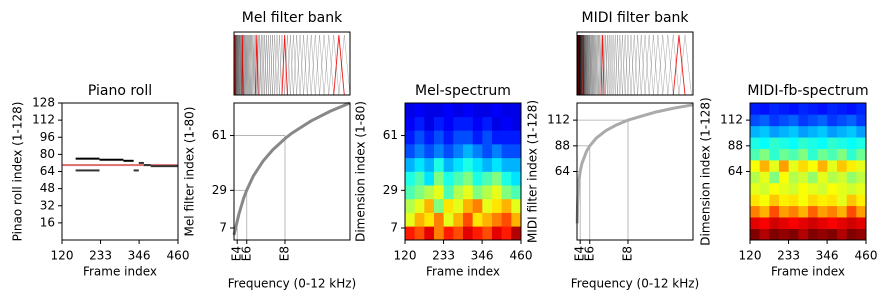 The width and height of the screenshot is (890, 298). Describe the element at coordinates (292, 18) in the screenshot. I see `panel-title: Mel filter bank` at that location.